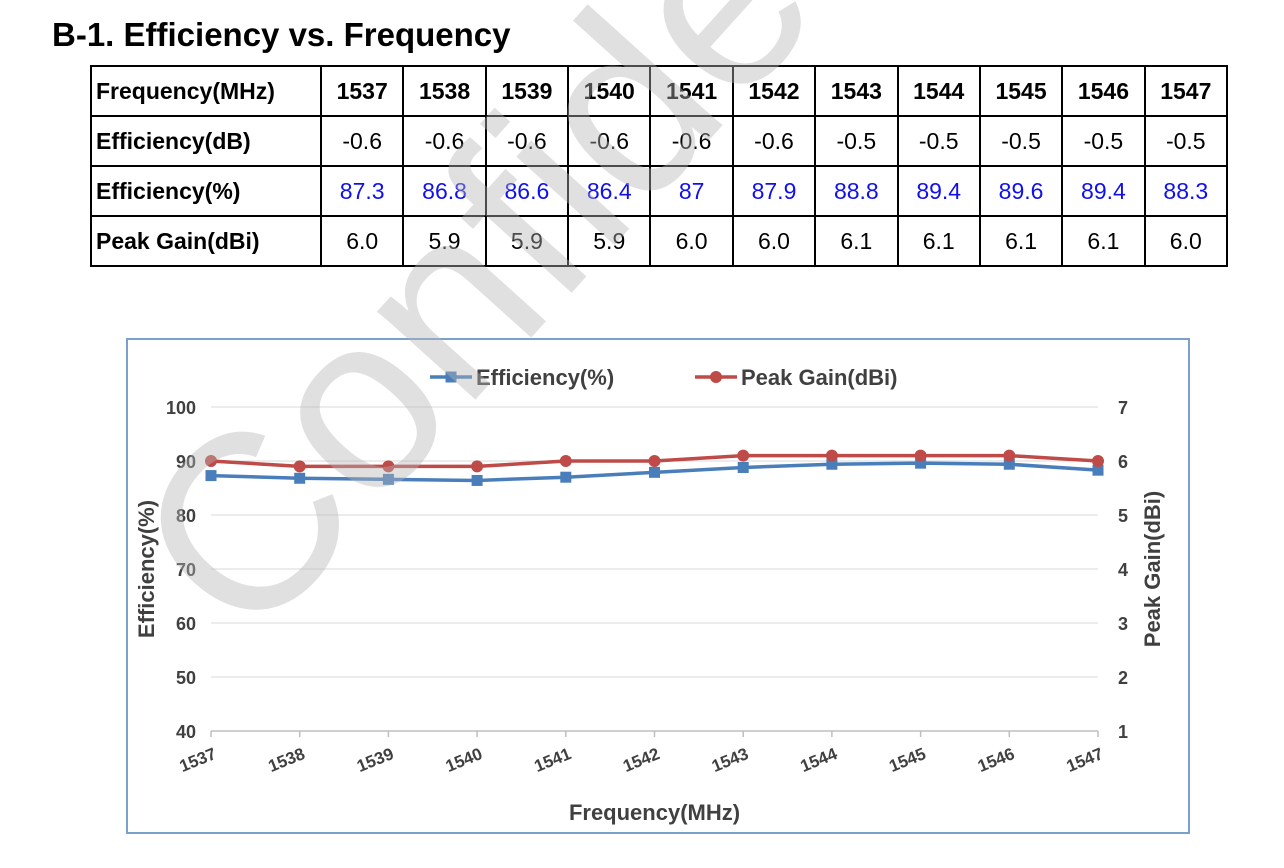 This screenshot has height=868, width=1284. I want to click on x-tick-label: 1542, so click(641, 760).